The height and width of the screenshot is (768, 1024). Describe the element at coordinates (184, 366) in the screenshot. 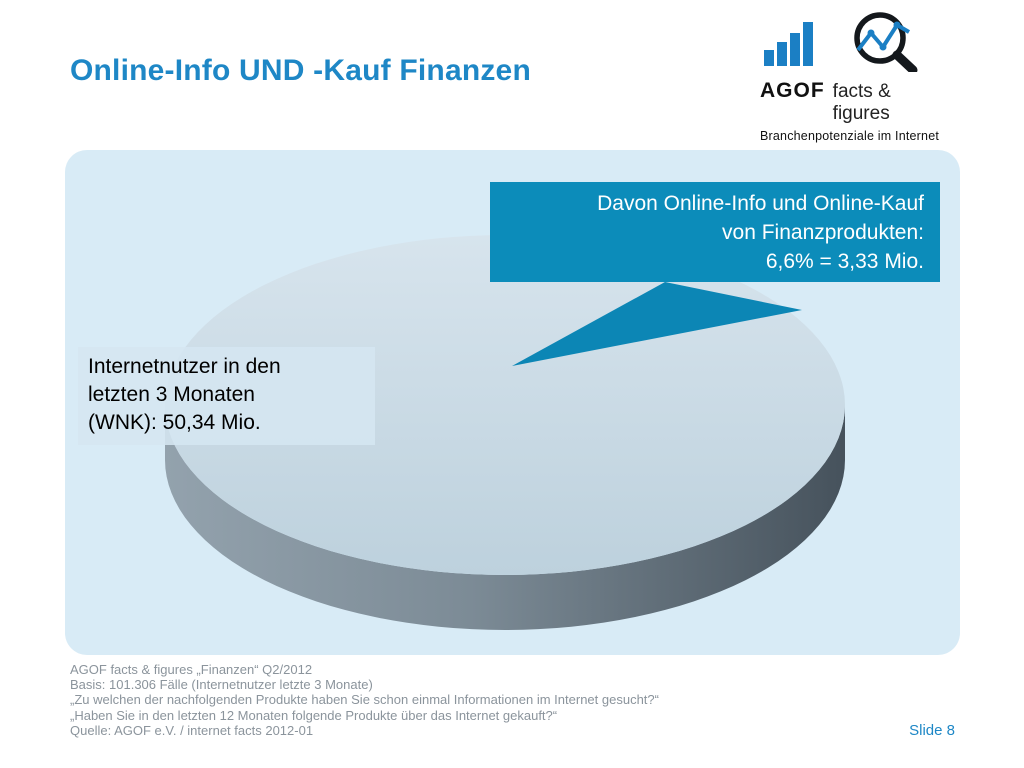

I see `base-label-line: Internetnutzer in den` at that location.